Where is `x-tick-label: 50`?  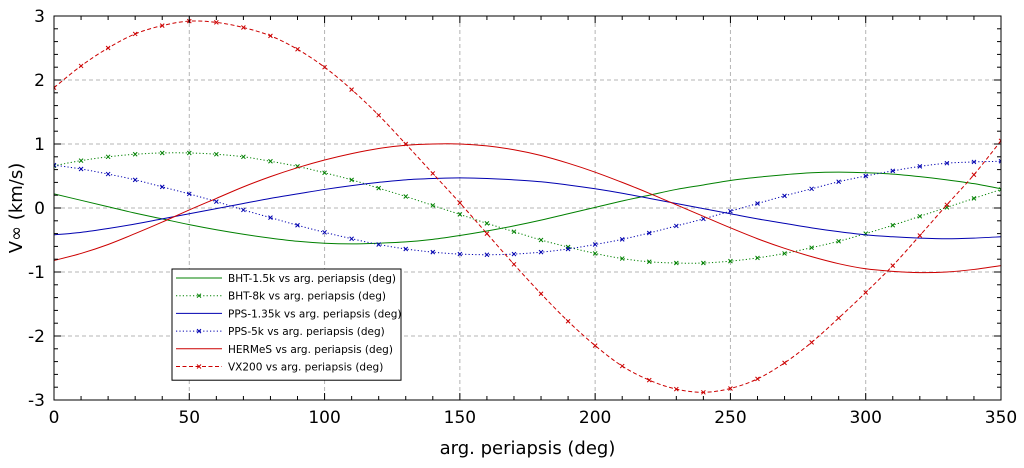 x-tick-label: 50 is located at coordinates (189, 418).